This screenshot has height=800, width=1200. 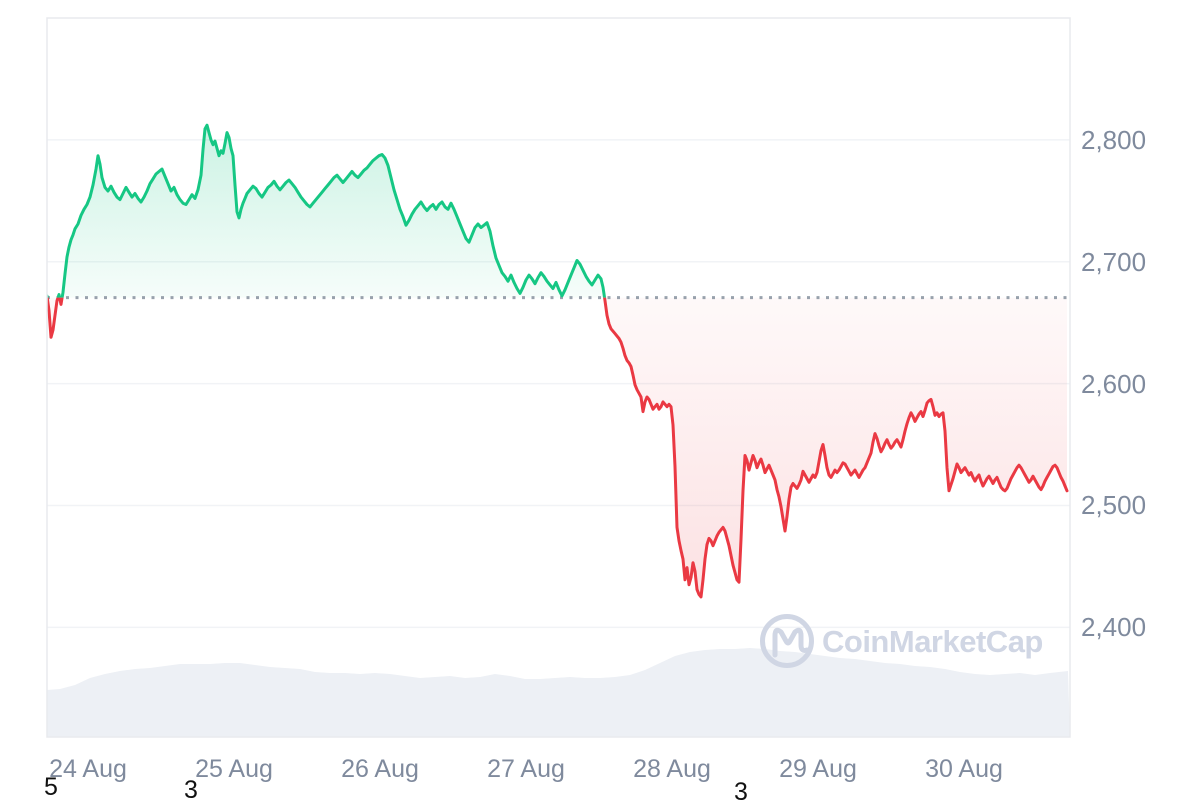 What do you see at coordinates (791, 642) in the screenshot?
I see `logo-m-glyph` at bounding box center [791, 642].